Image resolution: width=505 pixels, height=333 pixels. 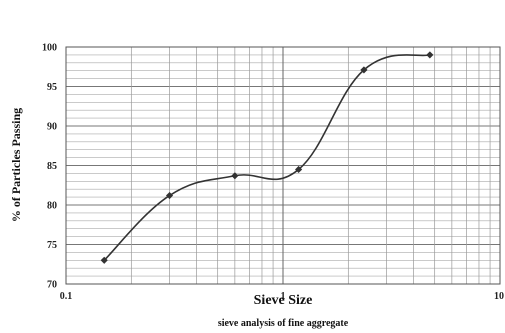 What do you see at coordinates (49, 48) in the screenshot?
I see `y-tick-label: 100` at bounding box center [49, 48].